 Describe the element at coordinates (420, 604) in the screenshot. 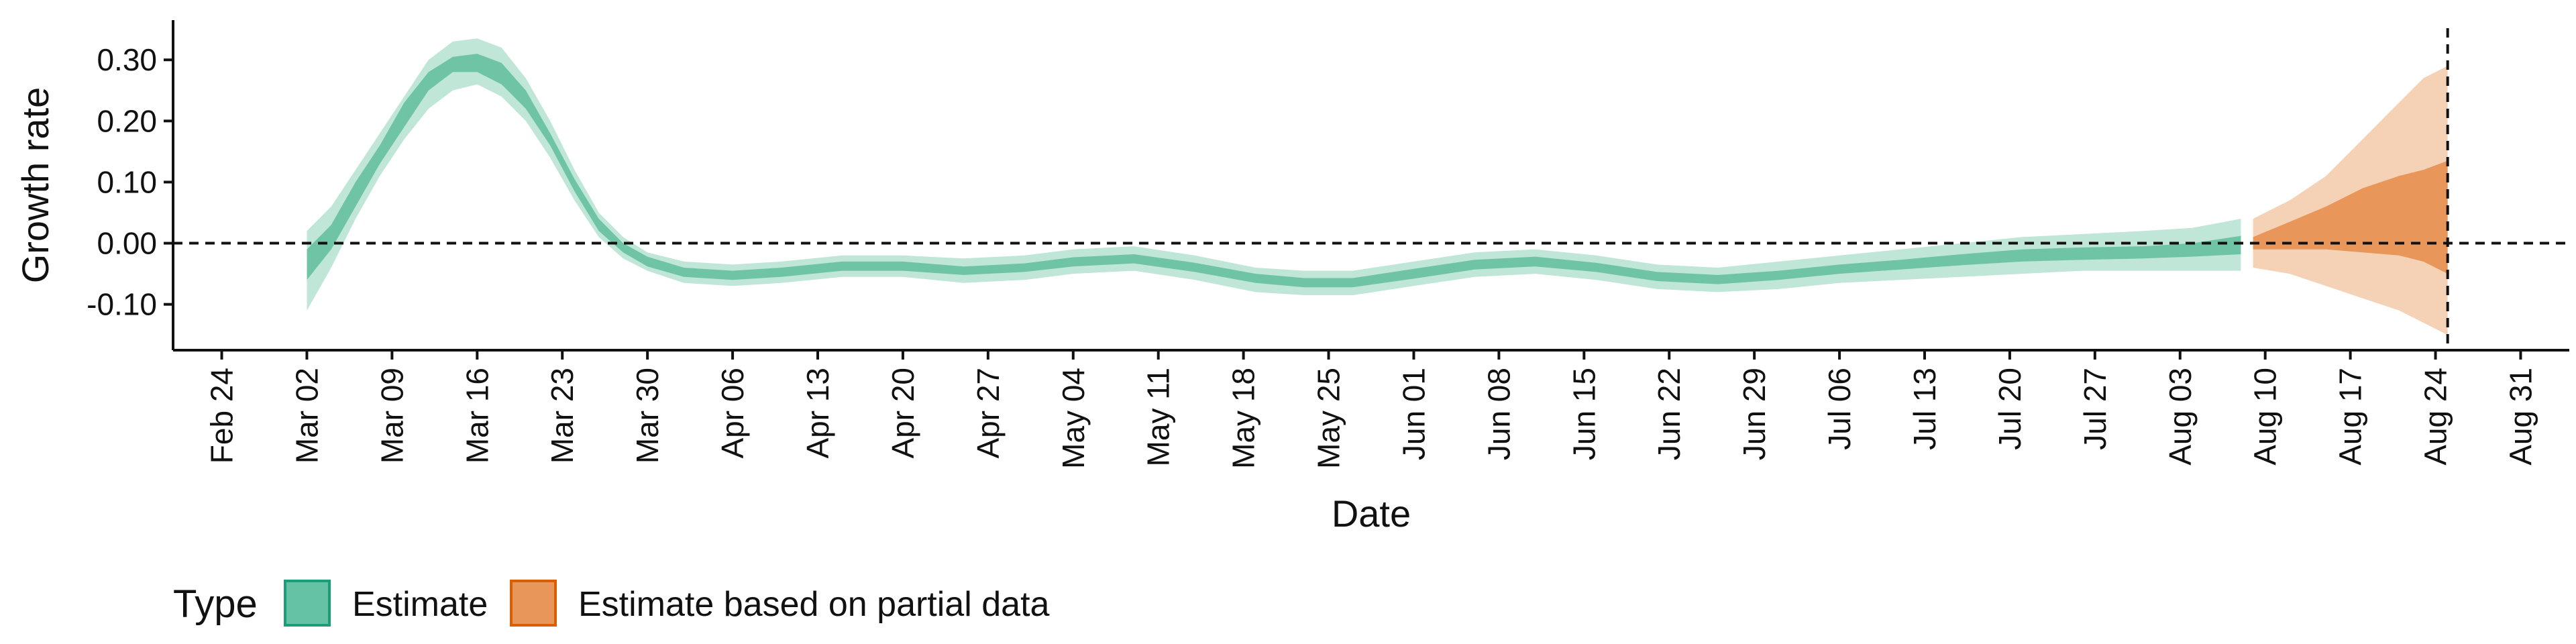

I see `legend-label-estimate: Estimate` at that location.